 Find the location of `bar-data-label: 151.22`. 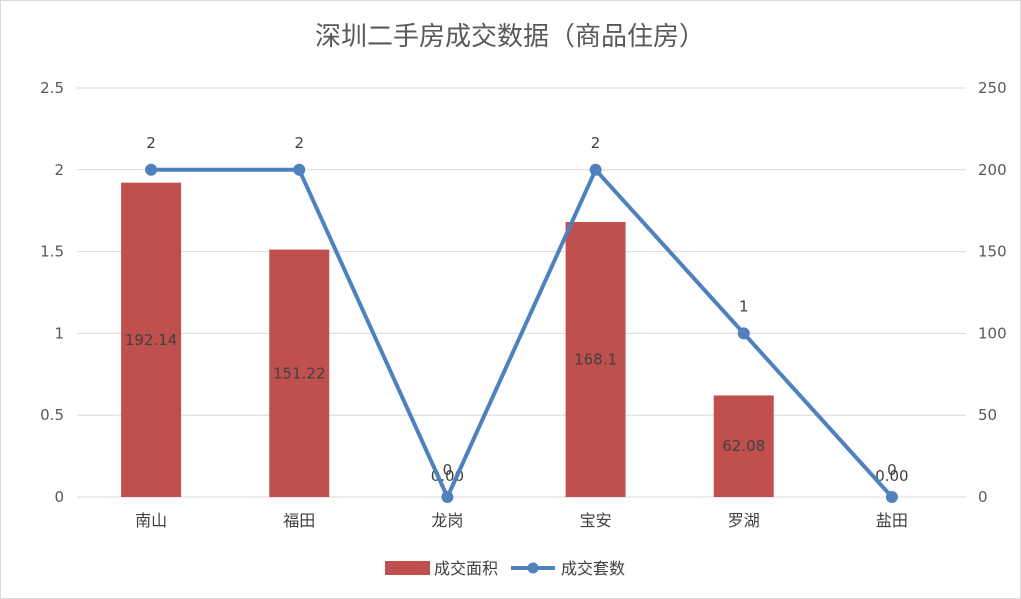

bar-data-label: 151.22 is located at coordinates (299, 373).